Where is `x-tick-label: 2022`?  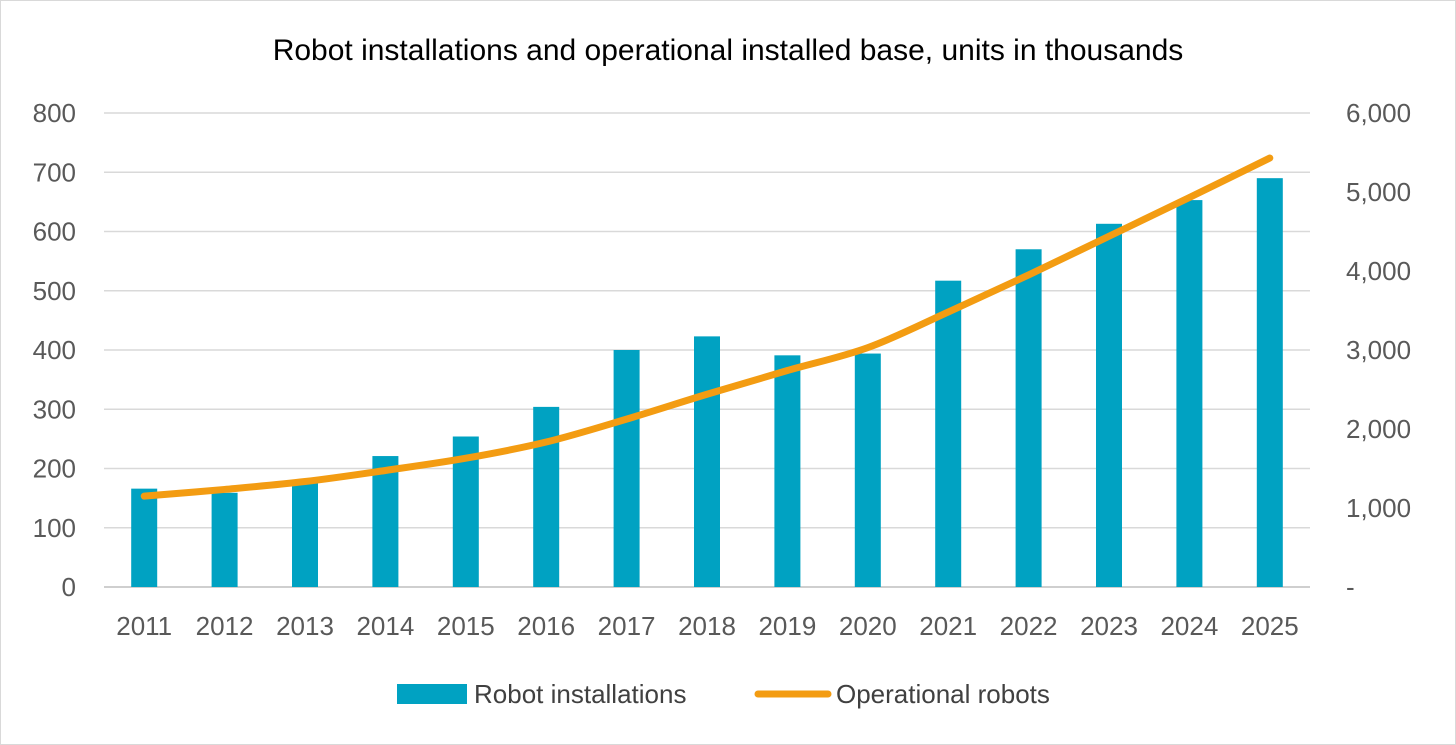
x-tick-label: 2022 is located at coordinates (1029, 626).